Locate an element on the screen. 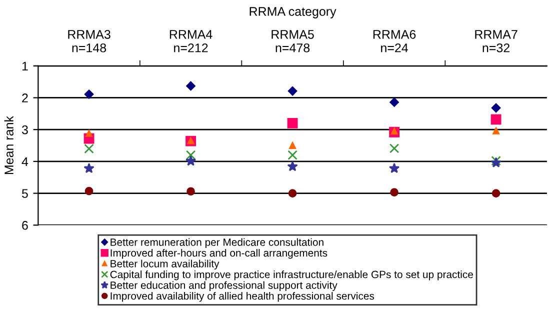 This screenshot has height=323, width=553. legend-label: Improved availability of allied health professional services is located at coordinates (242, 297).